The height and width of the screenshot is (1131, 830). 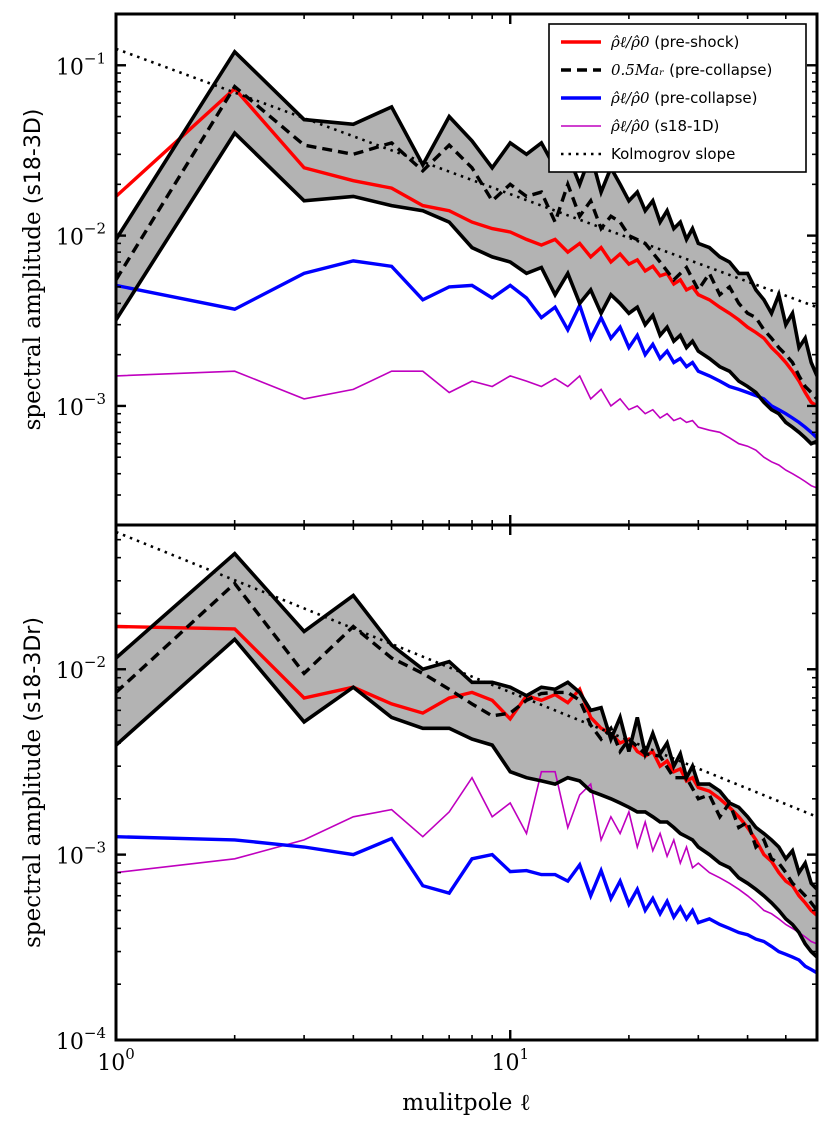 What do you see at coordinates (673, 154) in the screenshot?
I see `top-legend-label: Kolmogrov slope` at bounding box center [673, 154].